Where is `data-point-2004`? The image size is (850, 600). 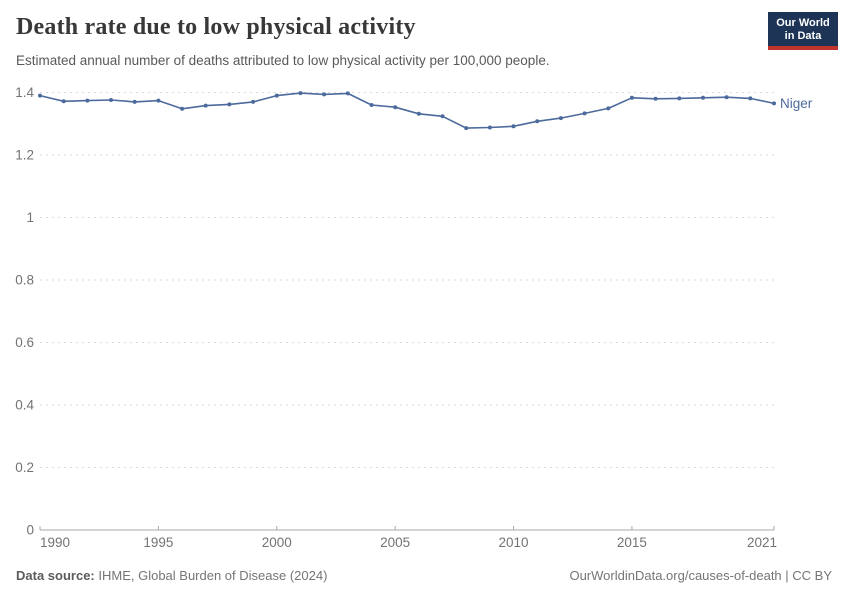
data-point-2004 is located at coordinates (371, 105).